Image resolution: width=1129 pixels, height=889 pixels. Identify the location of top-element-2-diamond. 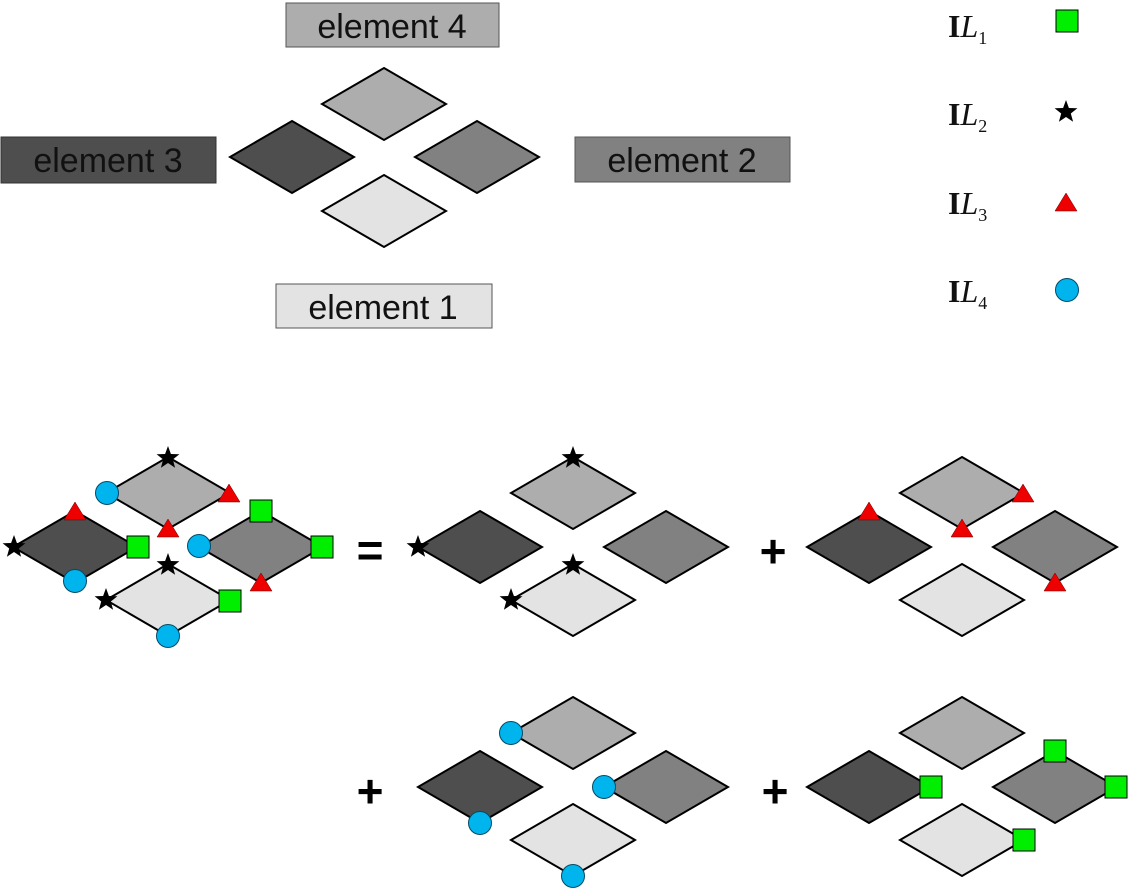
(477, 157).